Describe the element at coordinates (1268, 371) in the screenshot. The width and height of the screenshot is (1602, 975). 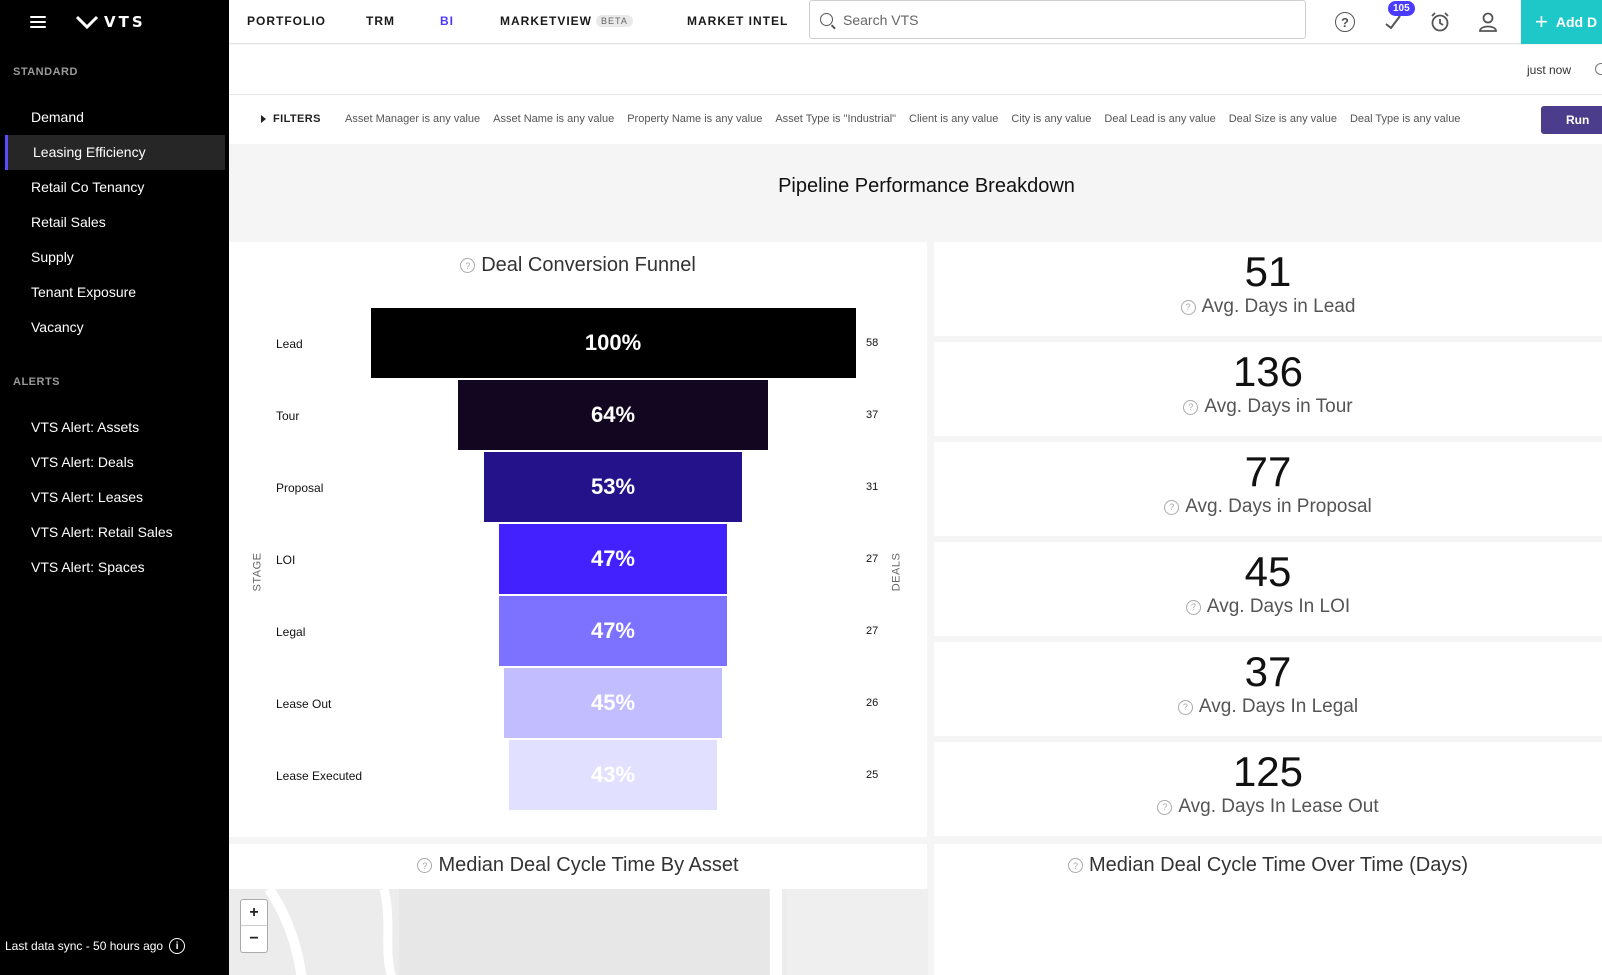
I see `kpi-value: 136` at that location.